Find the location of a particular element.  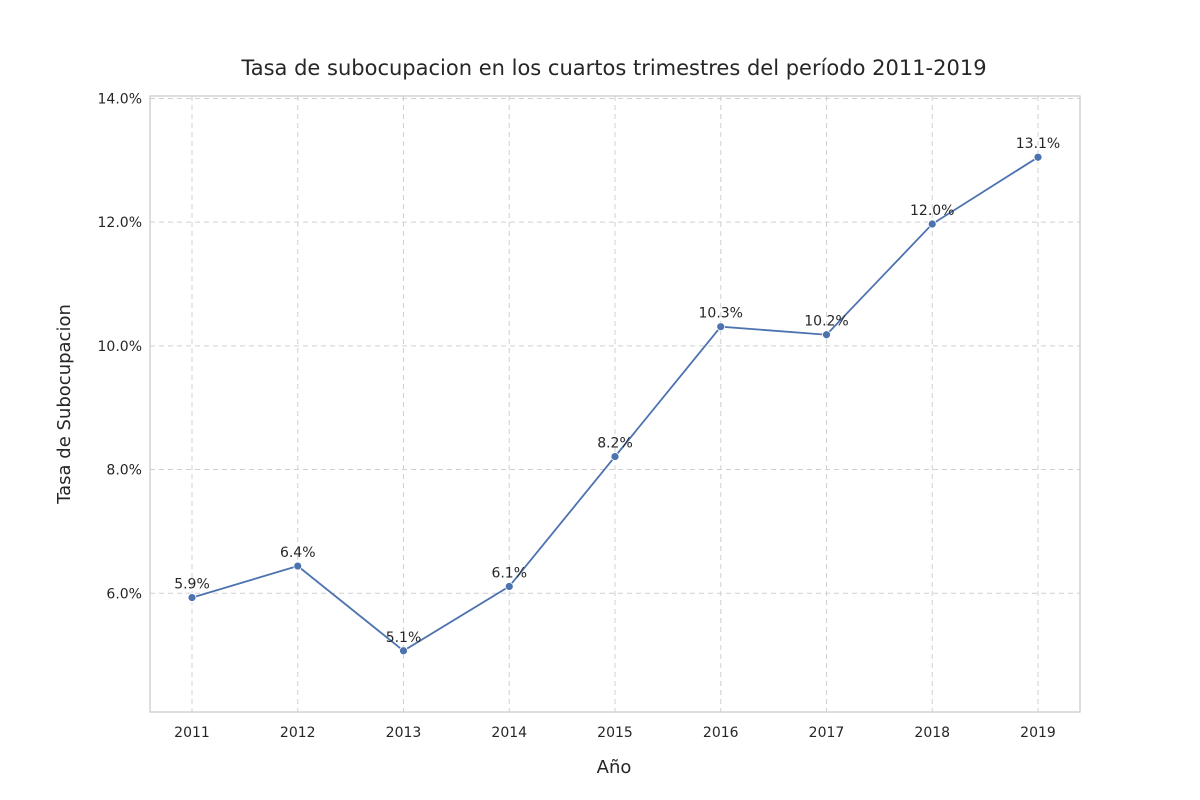

x-axis-label: Año is located at coordinates (614, 767).